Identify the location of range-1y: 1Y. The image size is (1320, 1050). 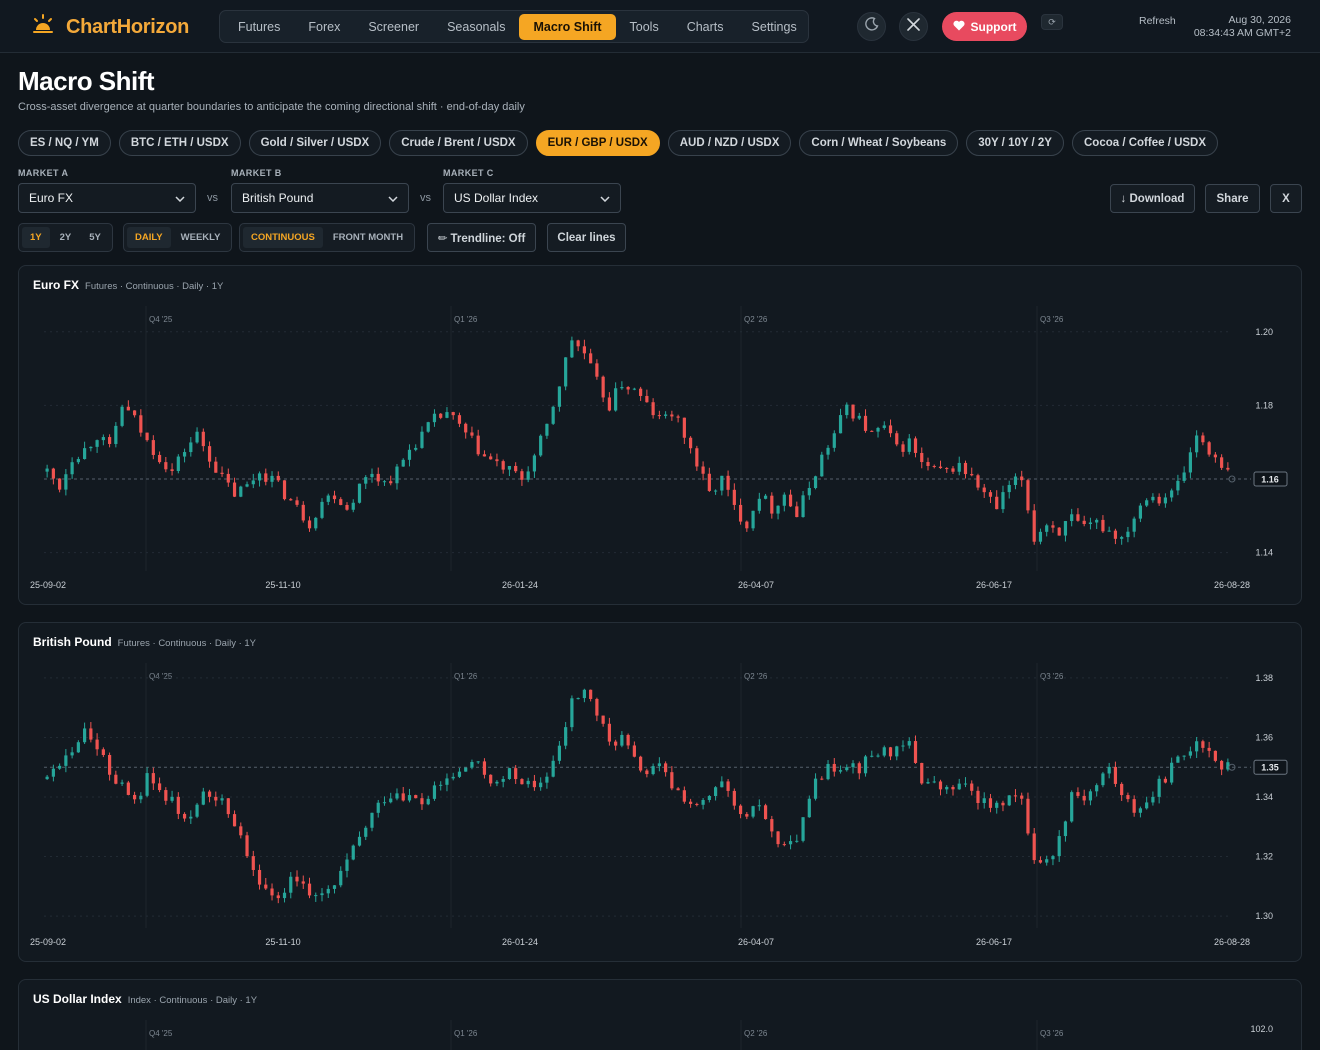
(36, 237).